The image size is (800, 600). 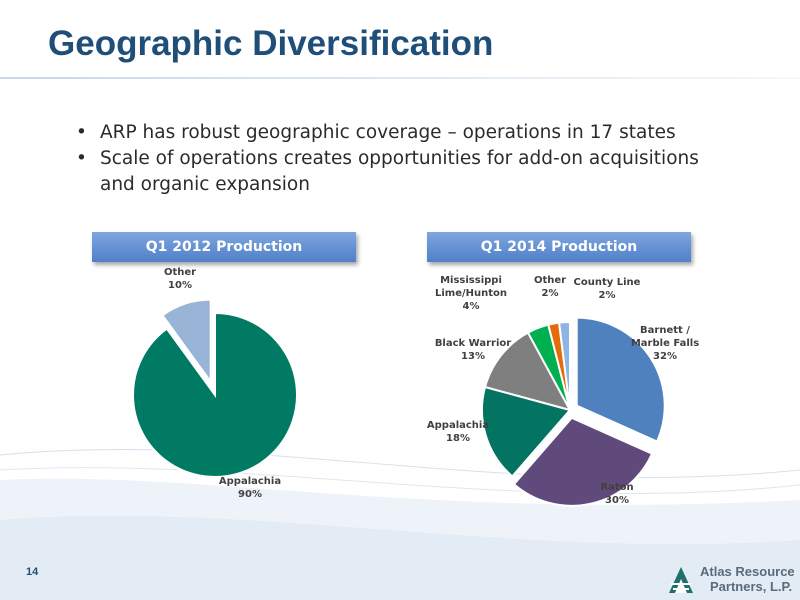 What do you see at coordinates (400, 78) in the screenshot?
I see `title-divider` at bounding box center [400, 78].